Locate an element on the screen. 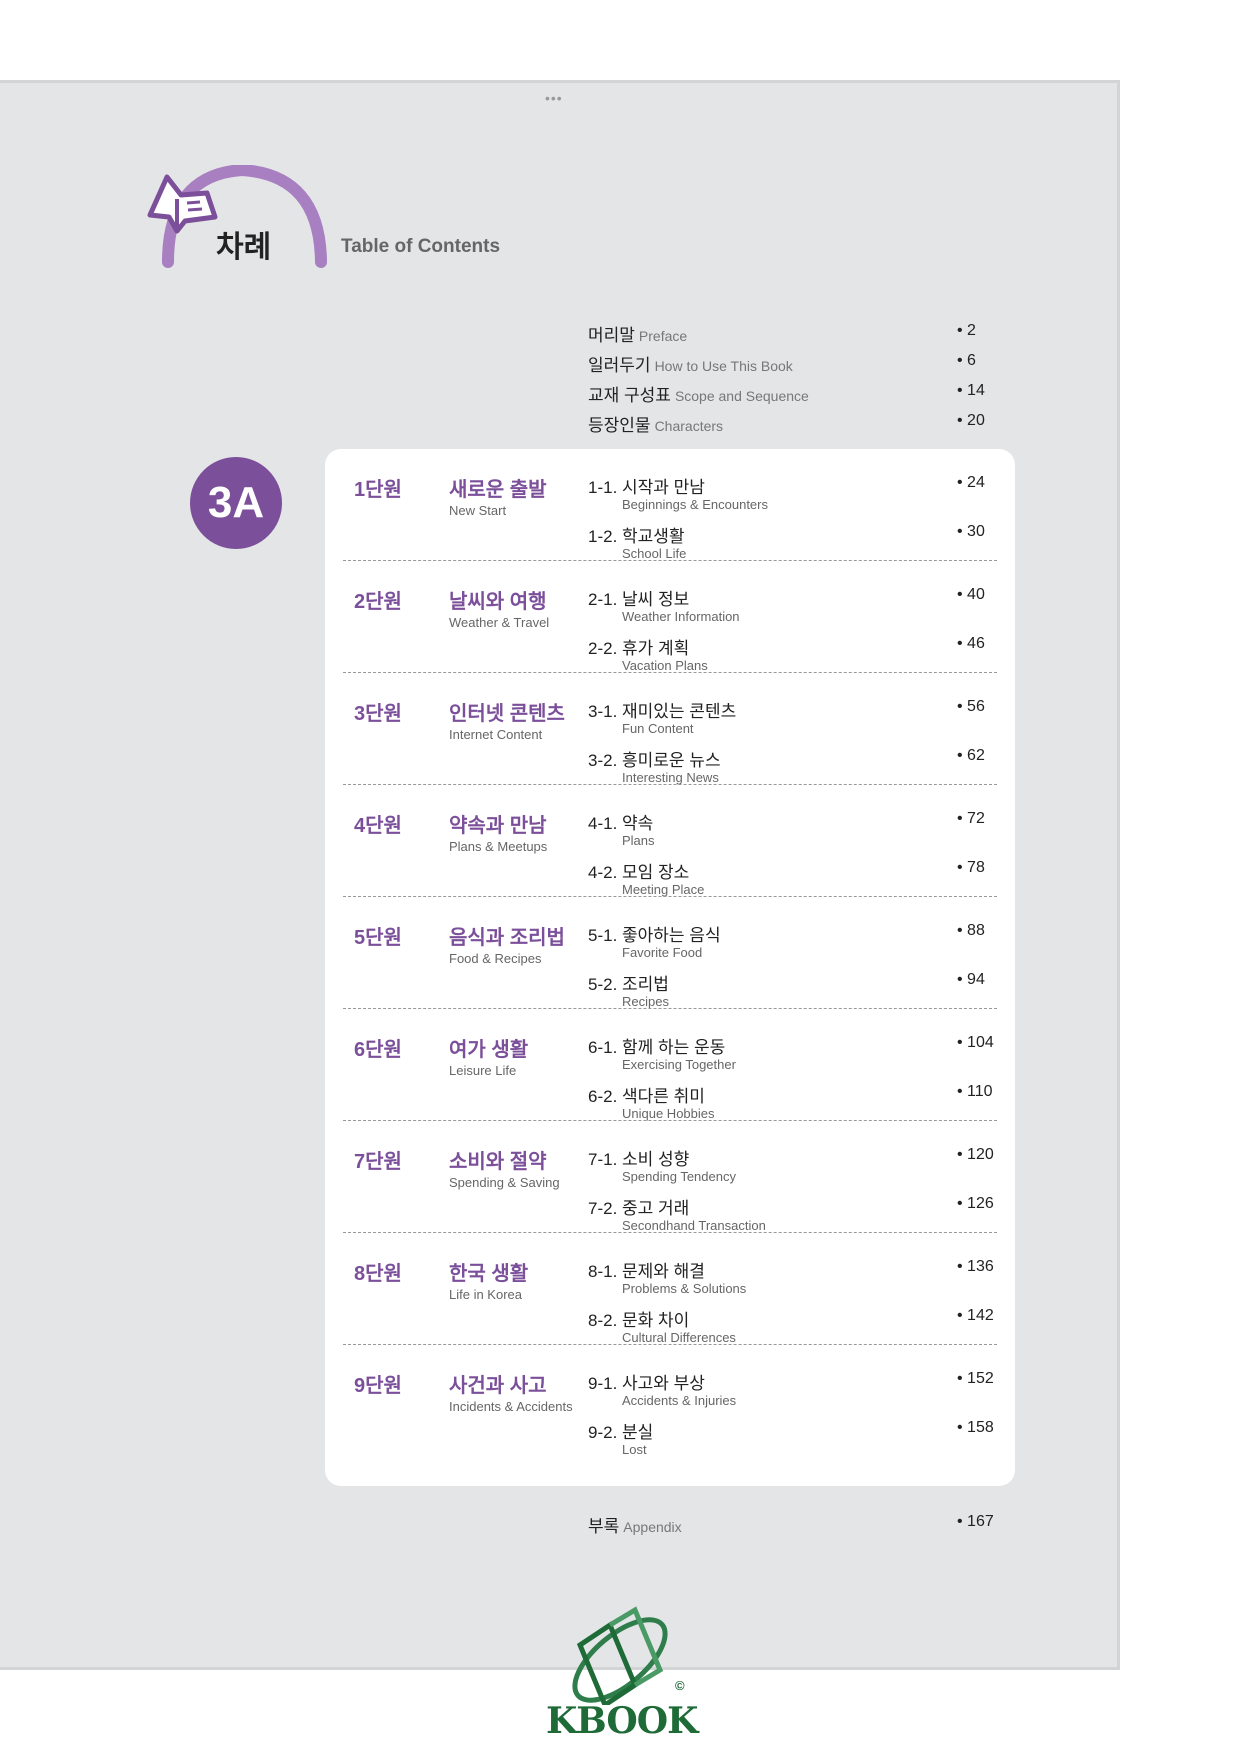  lesson-title-korean: 7-1. 소비 성향 is located at coordinates (639, 1159).